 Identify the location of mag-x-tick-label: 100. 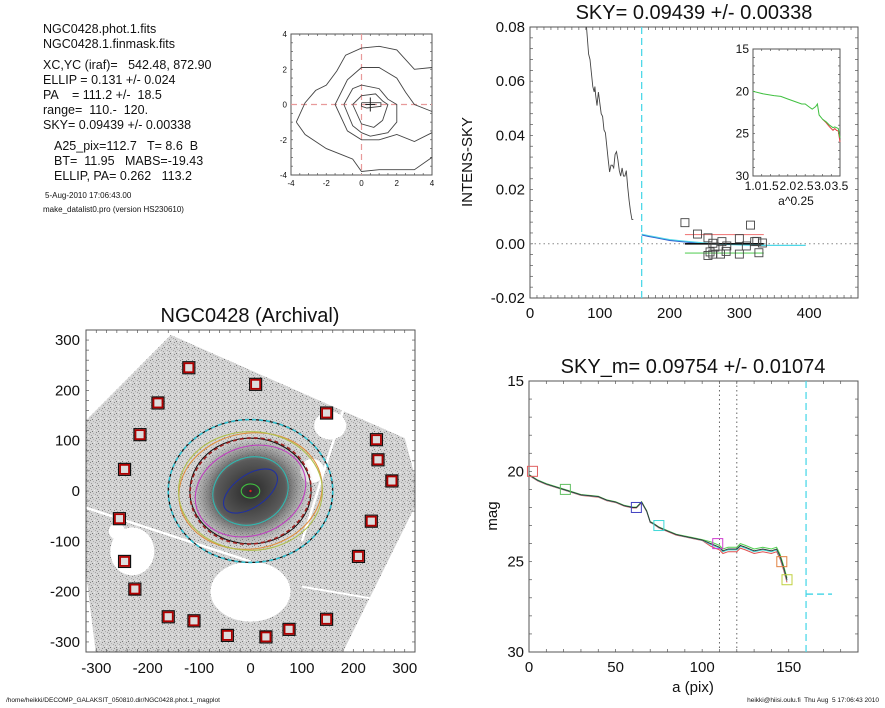
(702, 667).